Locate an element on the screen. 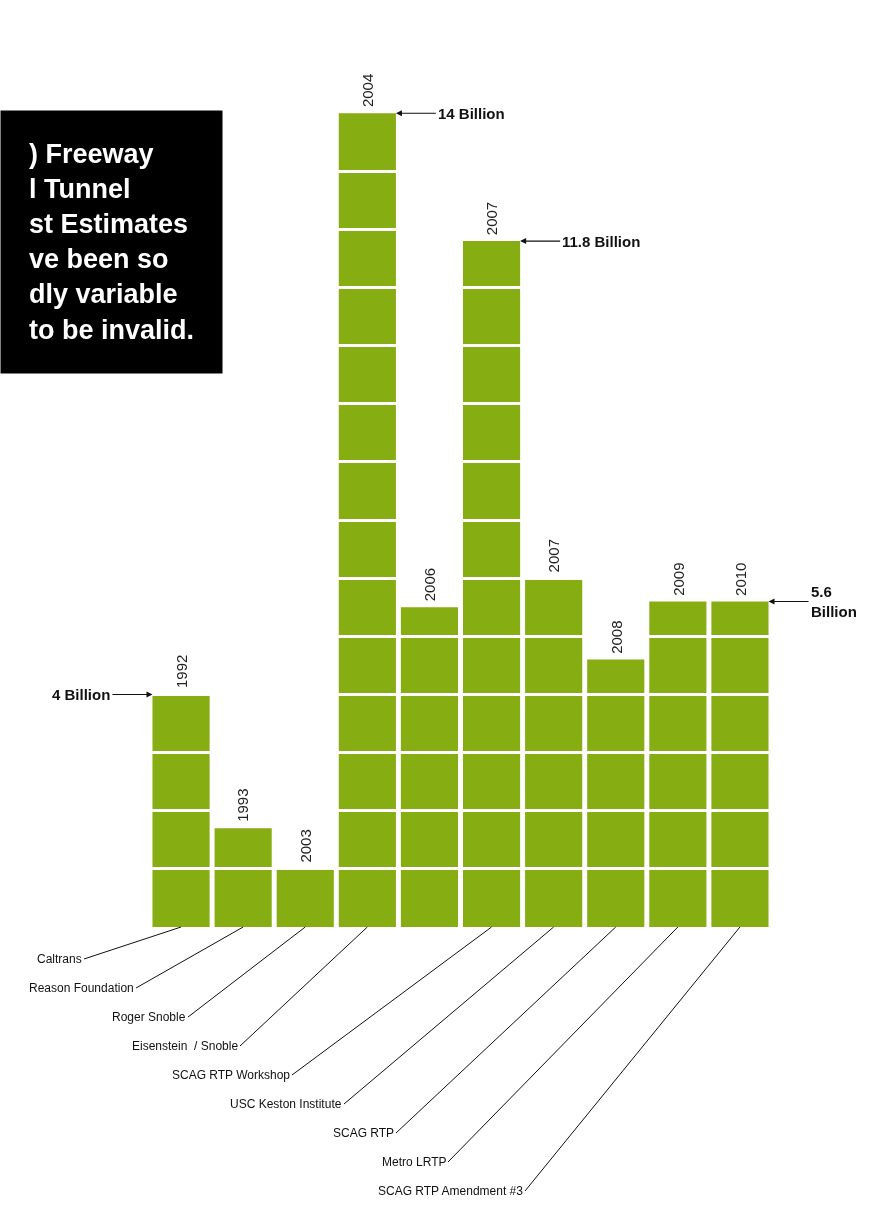  data-label: 5.6 Billion is located at coordinates (834, 601).